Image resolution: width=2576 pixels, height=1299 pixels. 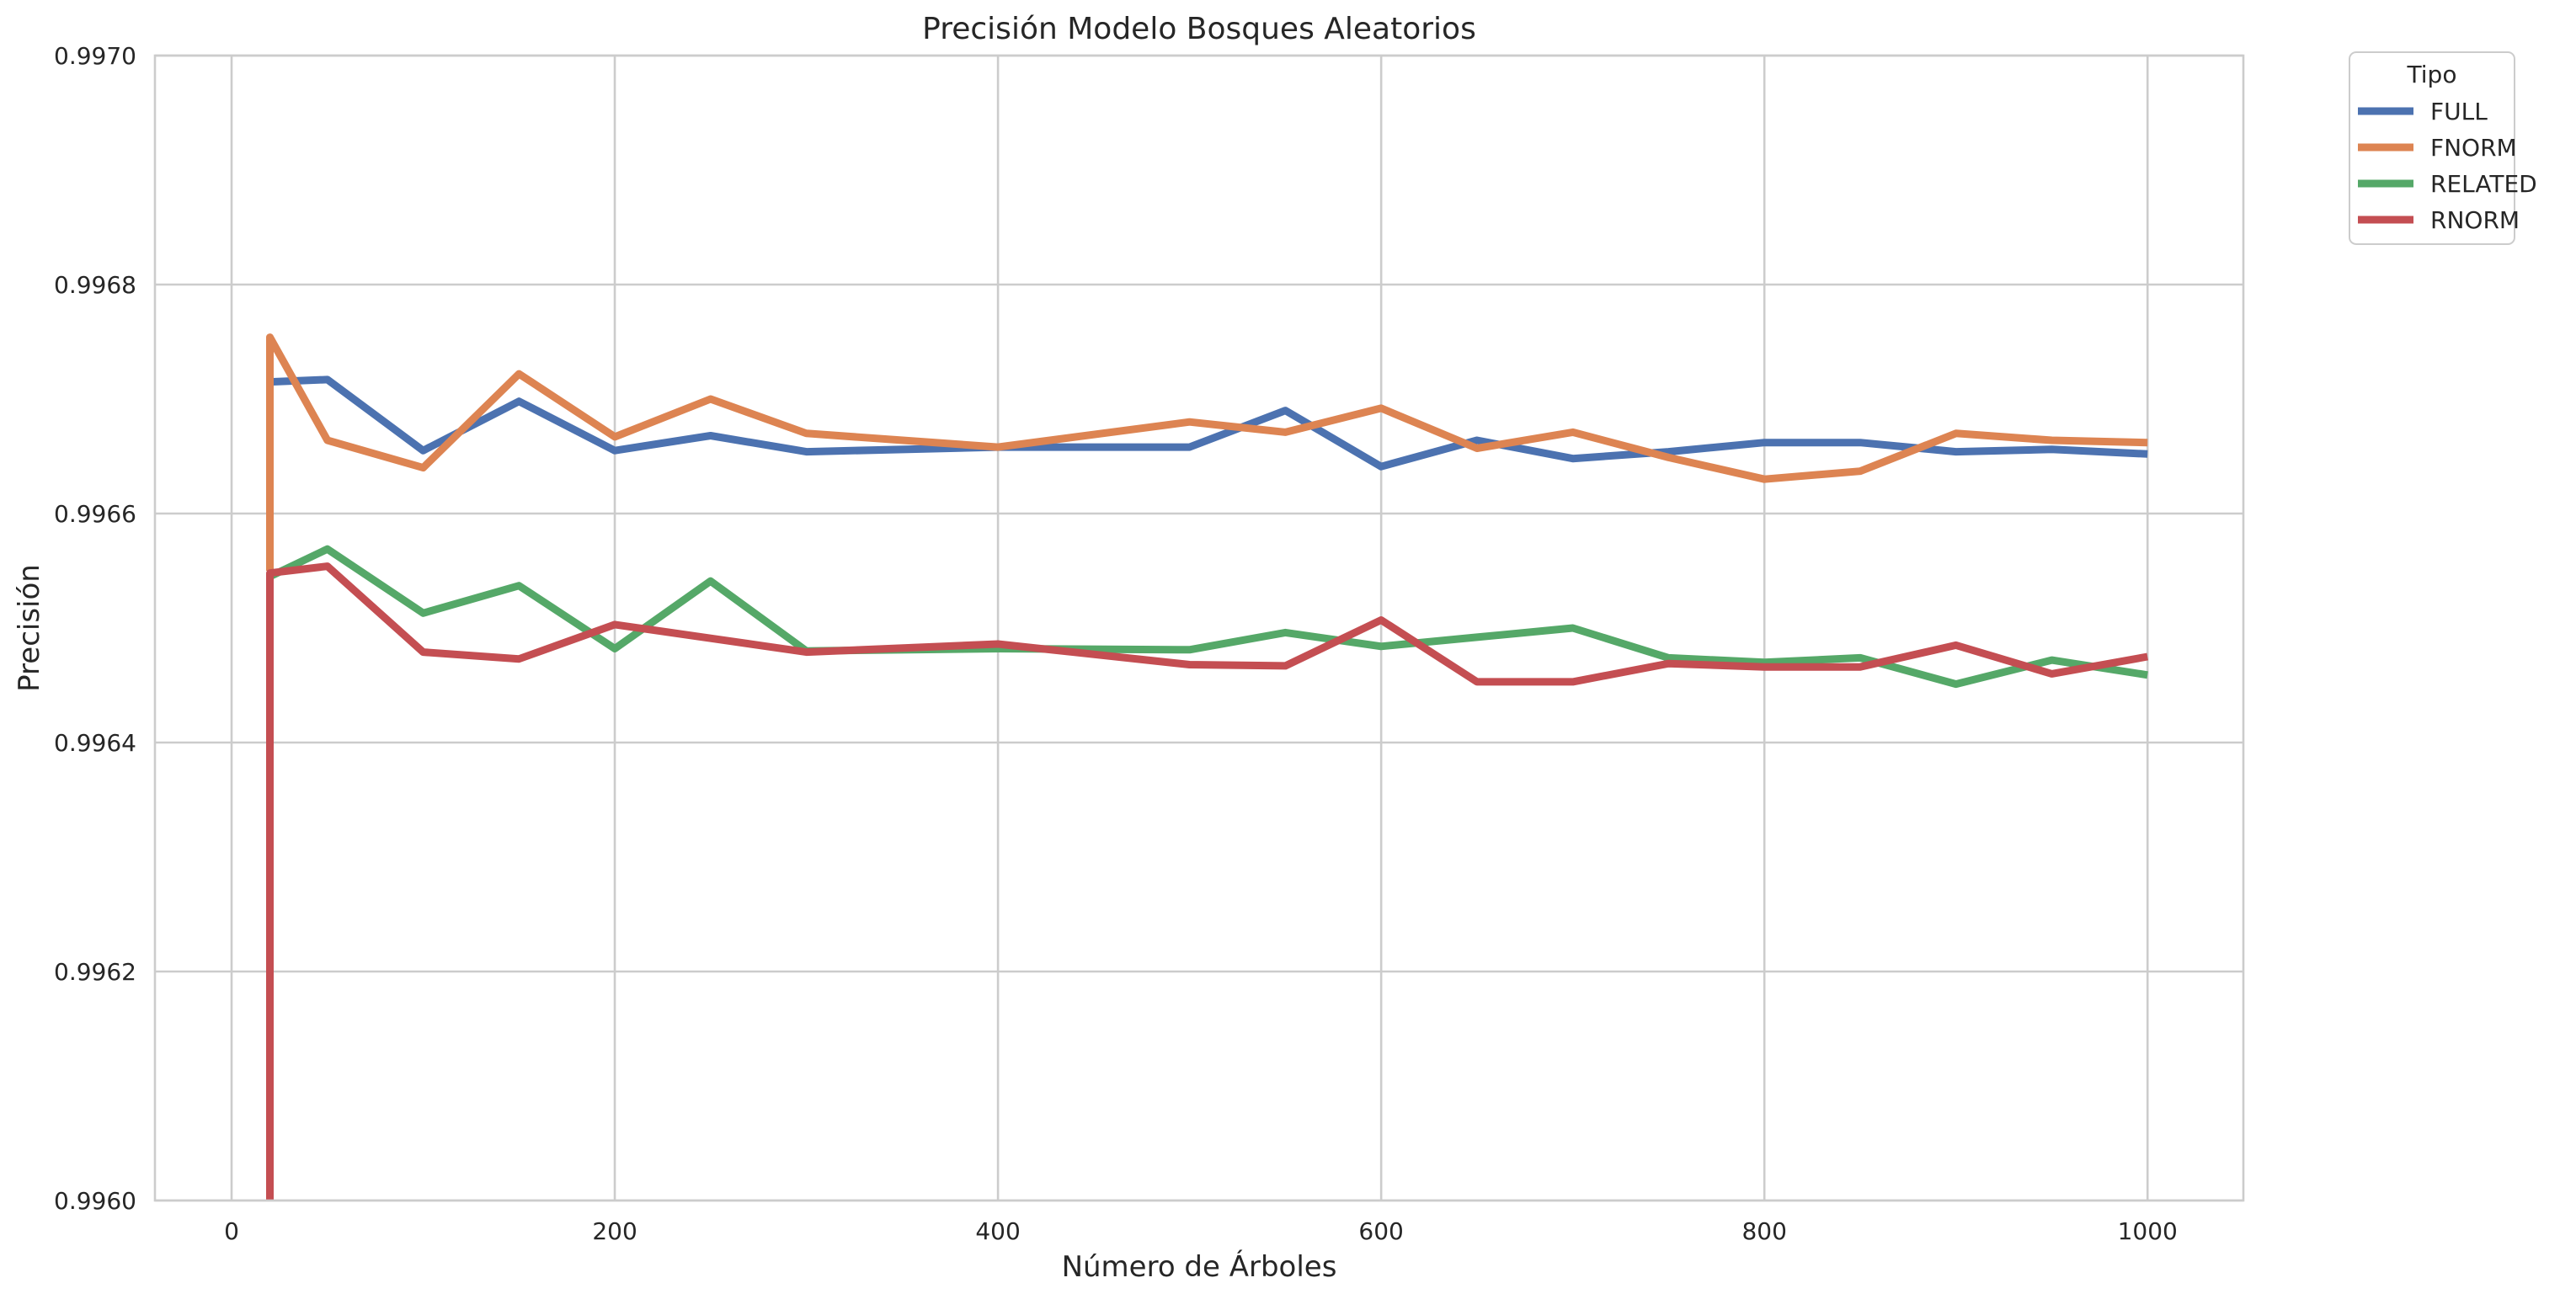 What do you see at coordinates (1201, 1231) in the screenshot?
I see `x-tick-labels: 0 200 400 600 800 1000` at bounding box center [1201, 1231].